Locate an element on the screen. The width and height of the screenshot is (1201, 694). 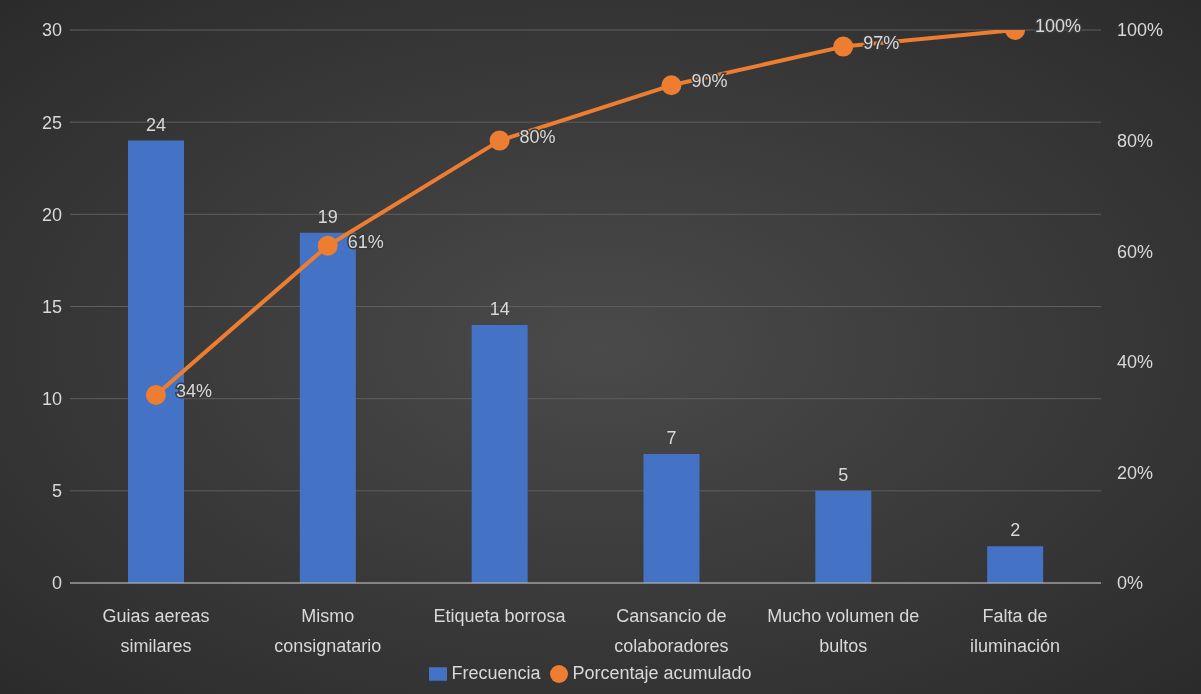
y2-tick-label: 60% is located at coordinates (1135, 251).